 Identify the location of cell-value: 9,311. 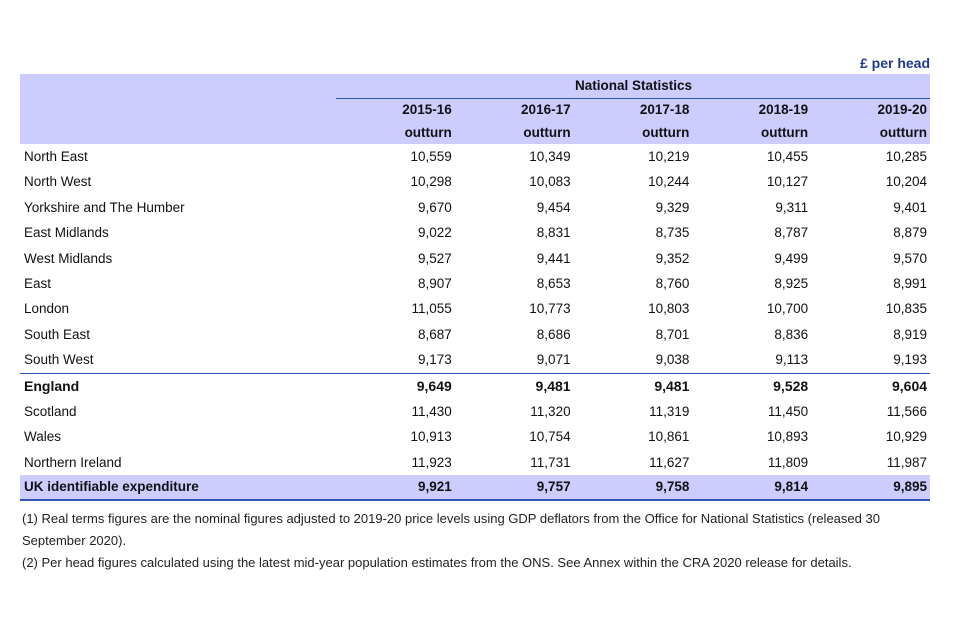
(792, 207).